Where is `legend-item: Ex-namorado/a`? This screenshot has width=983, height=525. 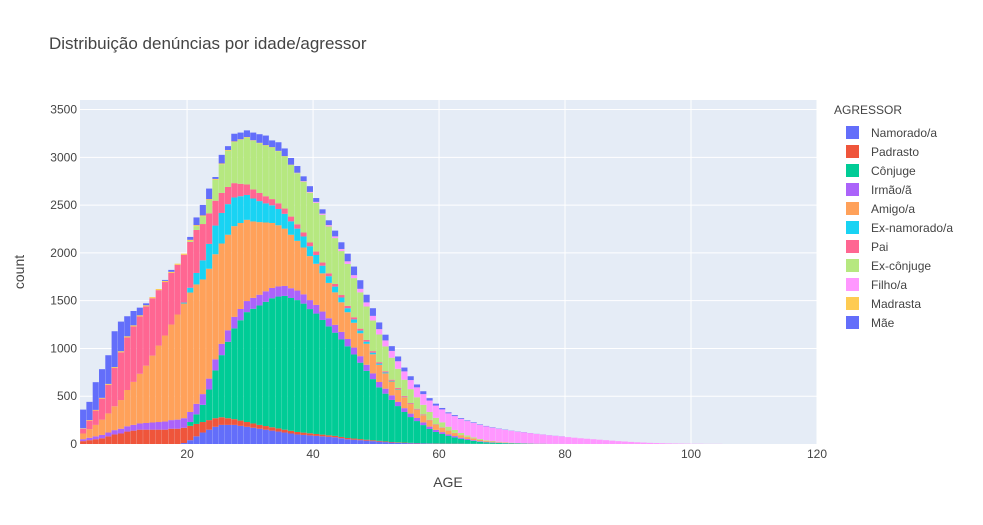 legend-item: Ex-namorado/a is located at coordinates (893, 227).